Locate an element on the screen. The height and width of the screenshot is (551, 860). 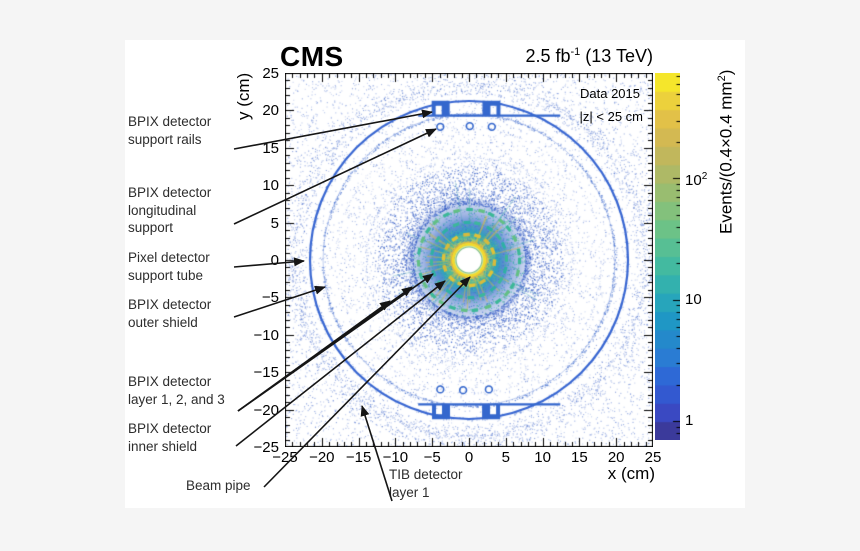
annotation-tib-layer-1: TIB detector layer 1 is located at coordinates (426, 483).